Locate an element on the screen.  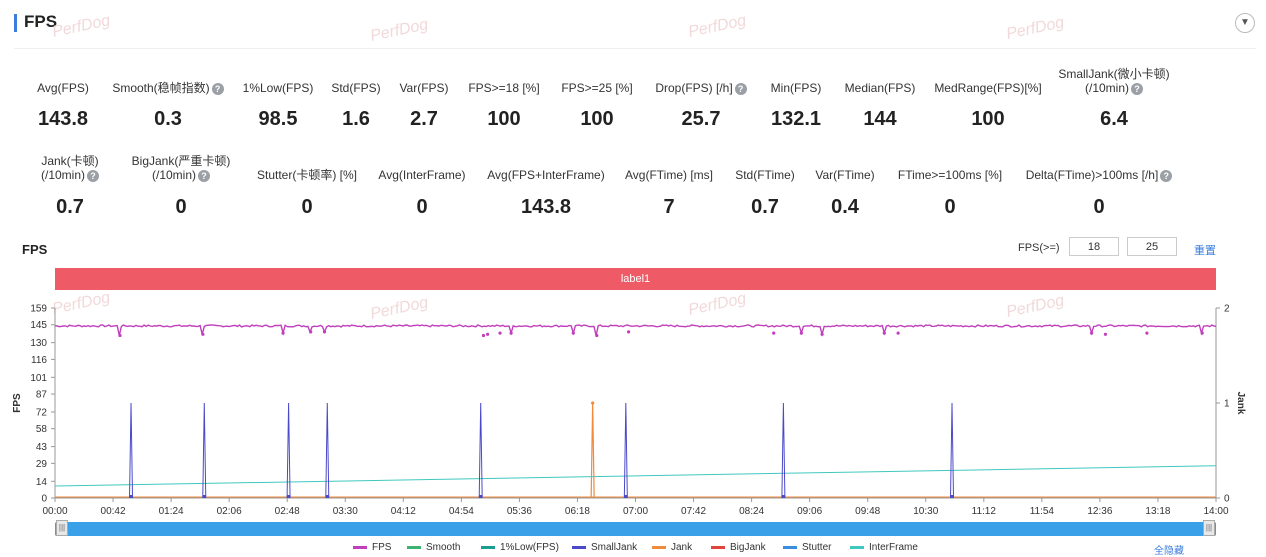
x-tick-label: 09:06 is located at coordinates (809, 511).